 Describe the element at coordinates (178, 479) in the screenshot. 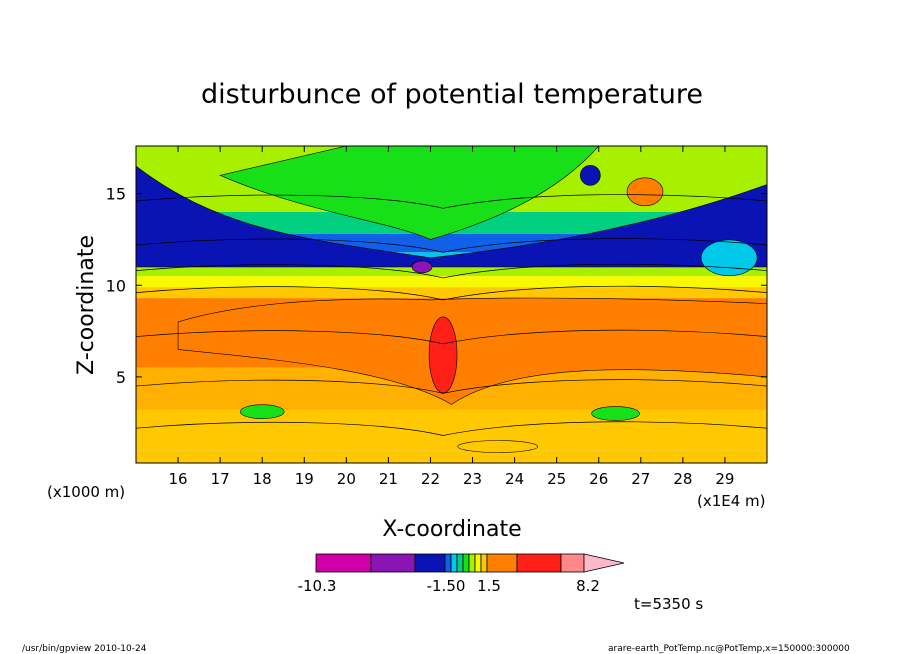

I see `x-tick-label-0: 16` at that location.